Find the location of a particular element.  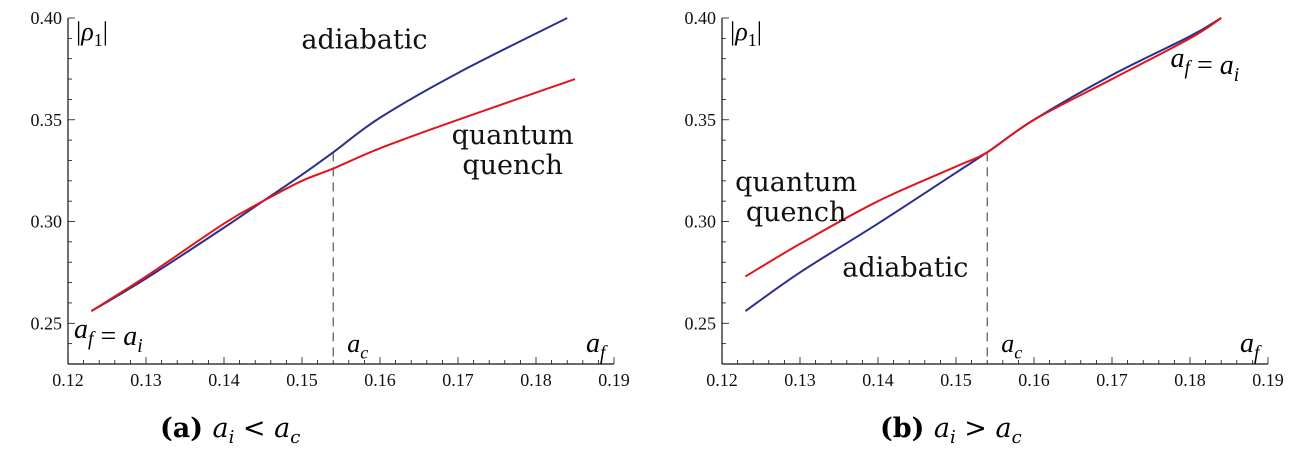

caption: (a) ai < ac is located at coordinates (230, 430).